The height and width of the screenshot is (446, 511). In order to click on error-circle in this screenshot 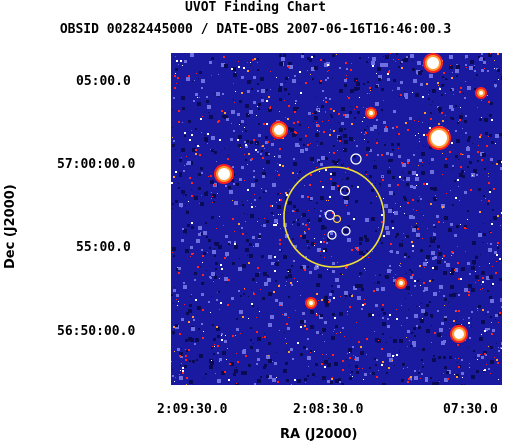, I will do `click(334, 217)`.